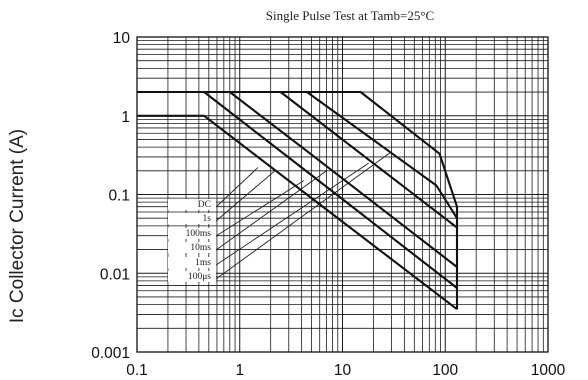 The height and width of the screenshot is (380, 588). Describe the element at coordinates (445, 370) in the screenshot. I see `x-tick-label: 100` at that location.